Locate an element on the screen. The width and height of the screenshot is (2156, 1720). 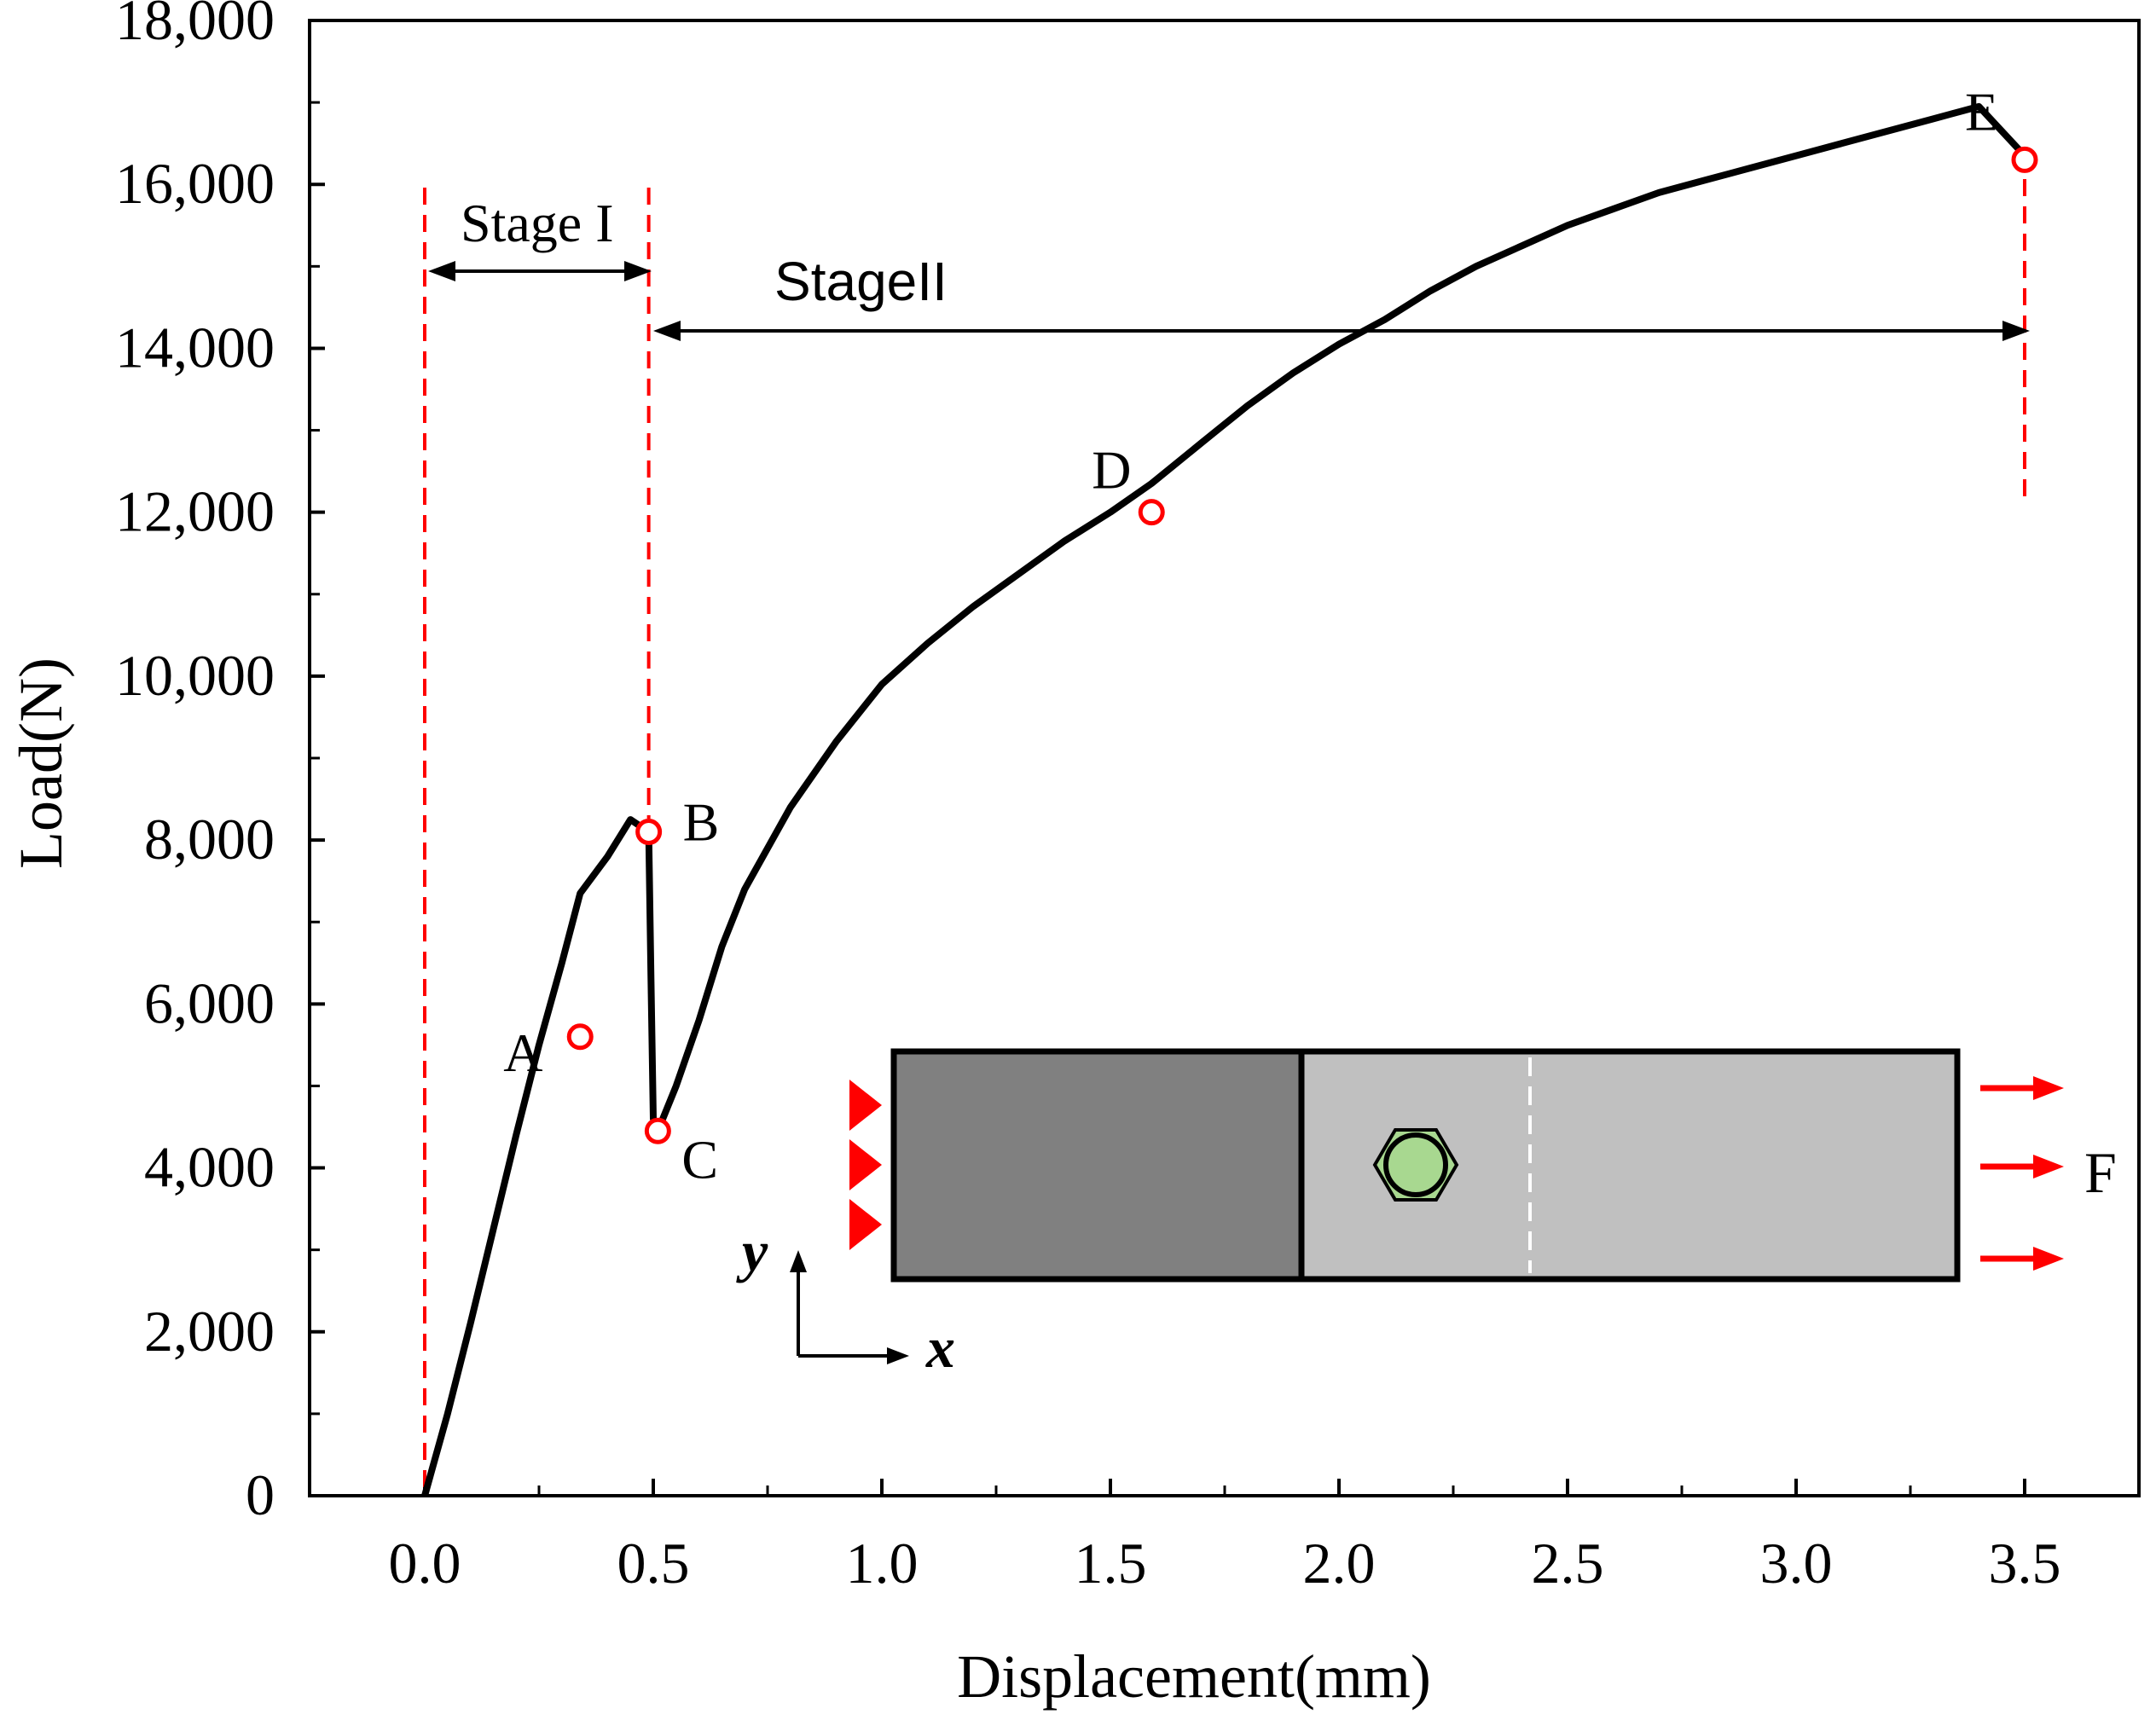
stage1-label: Stage I is located at coordinates (537, 223).